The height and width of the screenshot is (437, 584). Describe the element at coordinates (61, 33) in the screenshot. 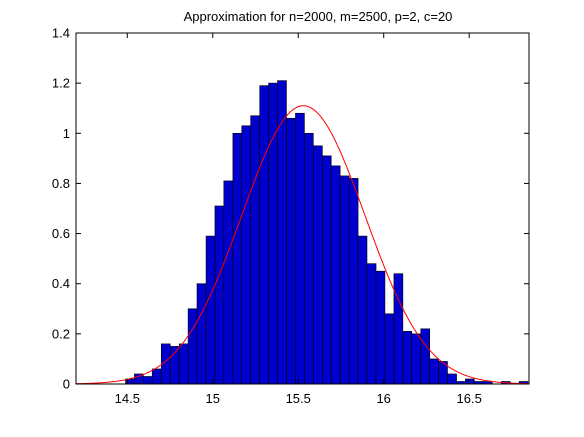

I see `y-tick-label: 1.4` at that location.